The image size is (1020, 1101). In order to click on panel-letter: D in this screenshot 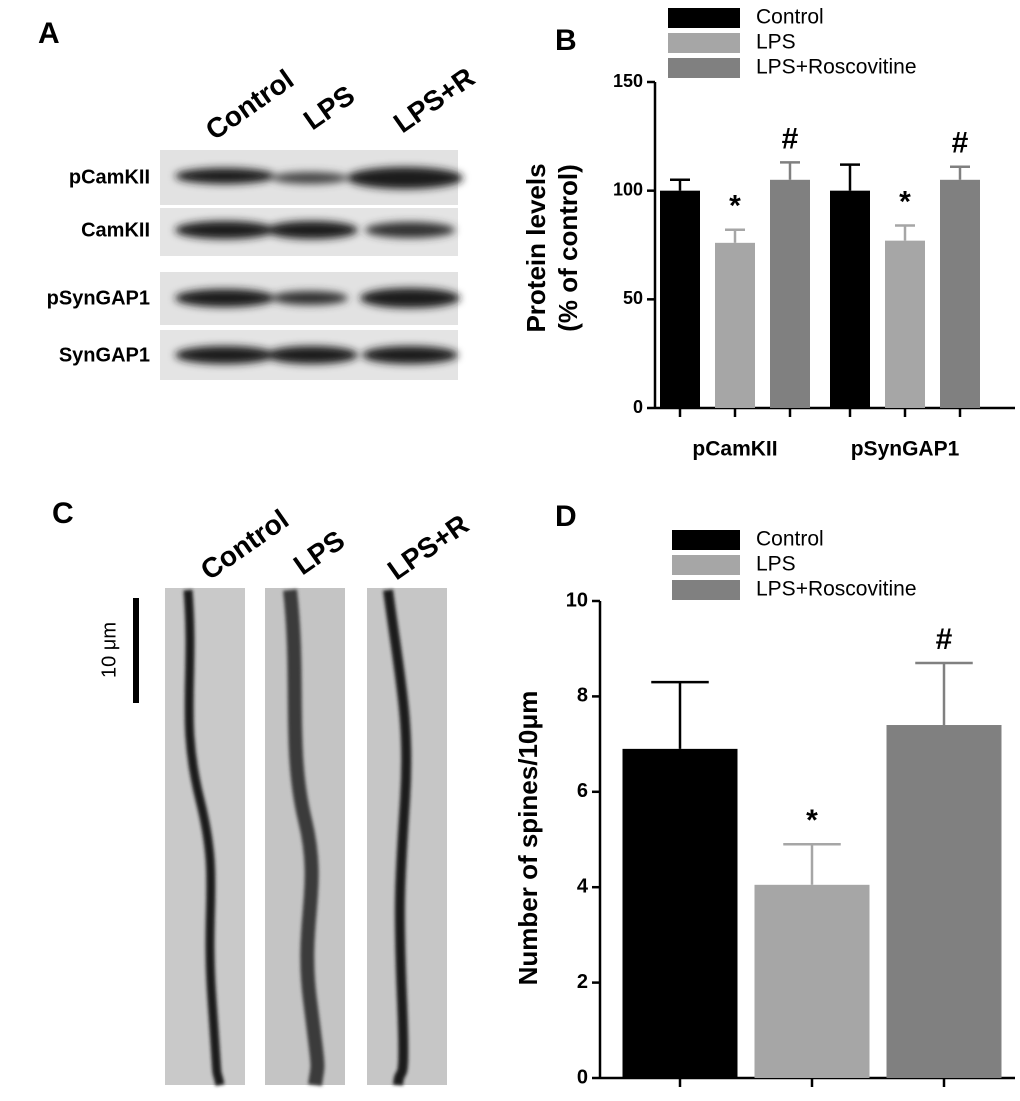, I will do `click(566, 516)`.